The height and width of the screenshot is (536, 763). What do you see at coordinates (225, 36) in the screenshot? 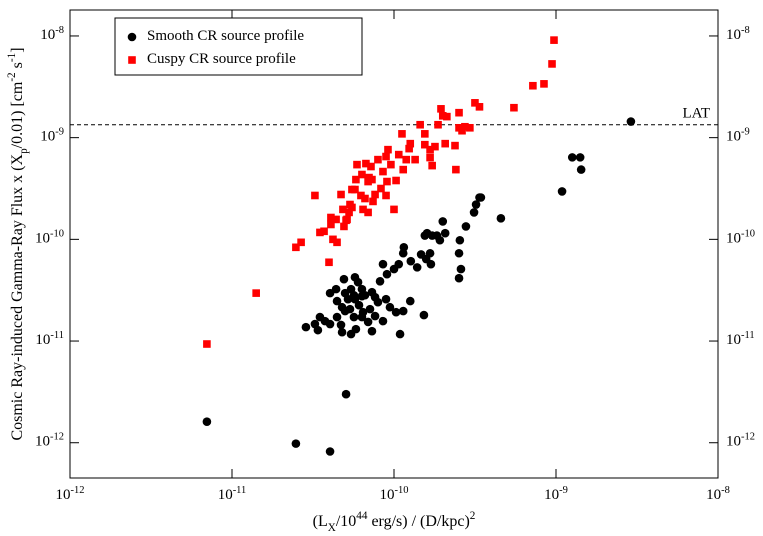
I see `legend-label: Smooth CR source profile` at bounding box center [225, 36].